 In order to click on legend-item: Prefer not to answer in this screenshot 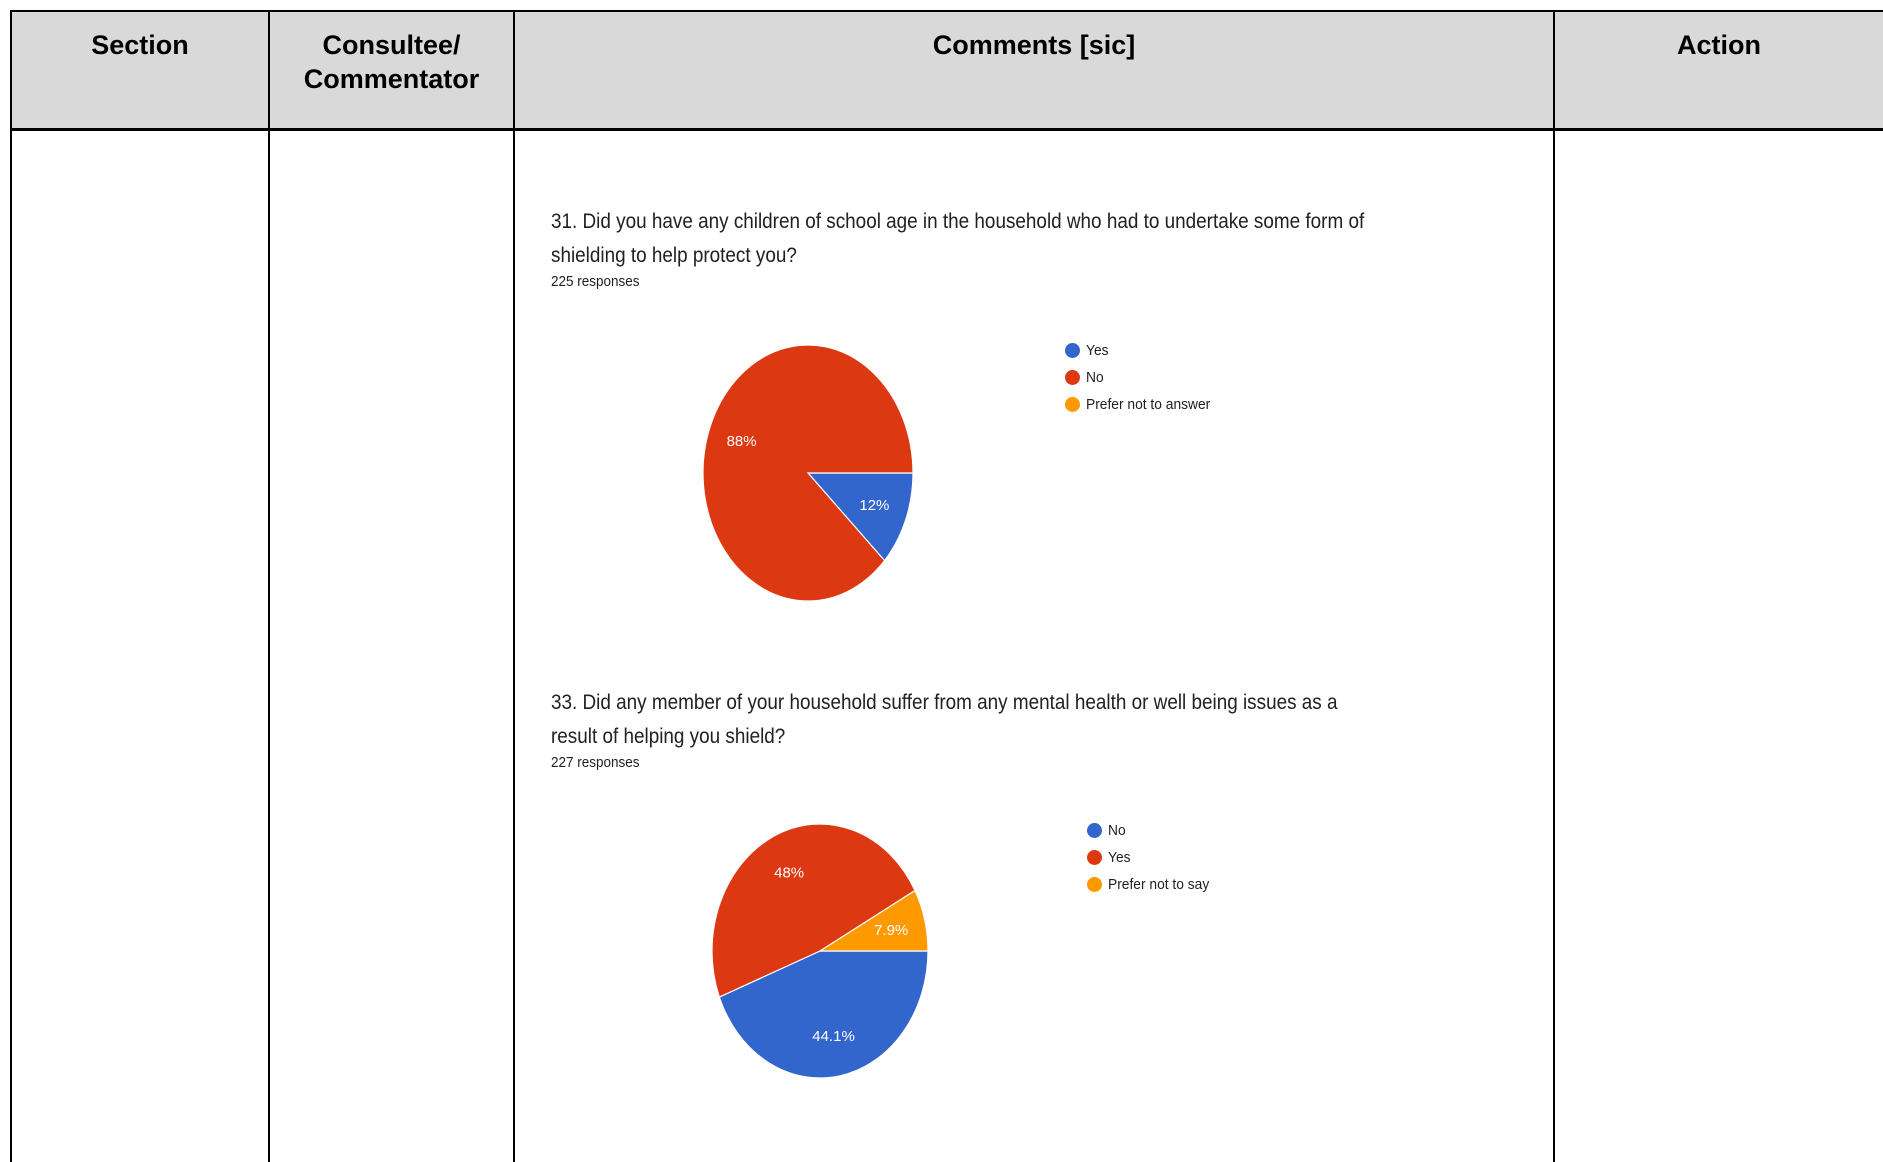, I will do `click(1143, 404)`.